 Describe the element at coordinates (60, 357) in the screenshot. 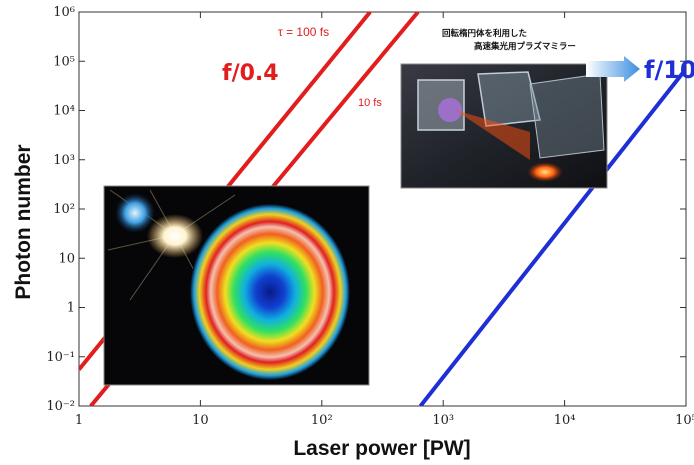

I see `y-tick-label: 10⁻¹` at that location.